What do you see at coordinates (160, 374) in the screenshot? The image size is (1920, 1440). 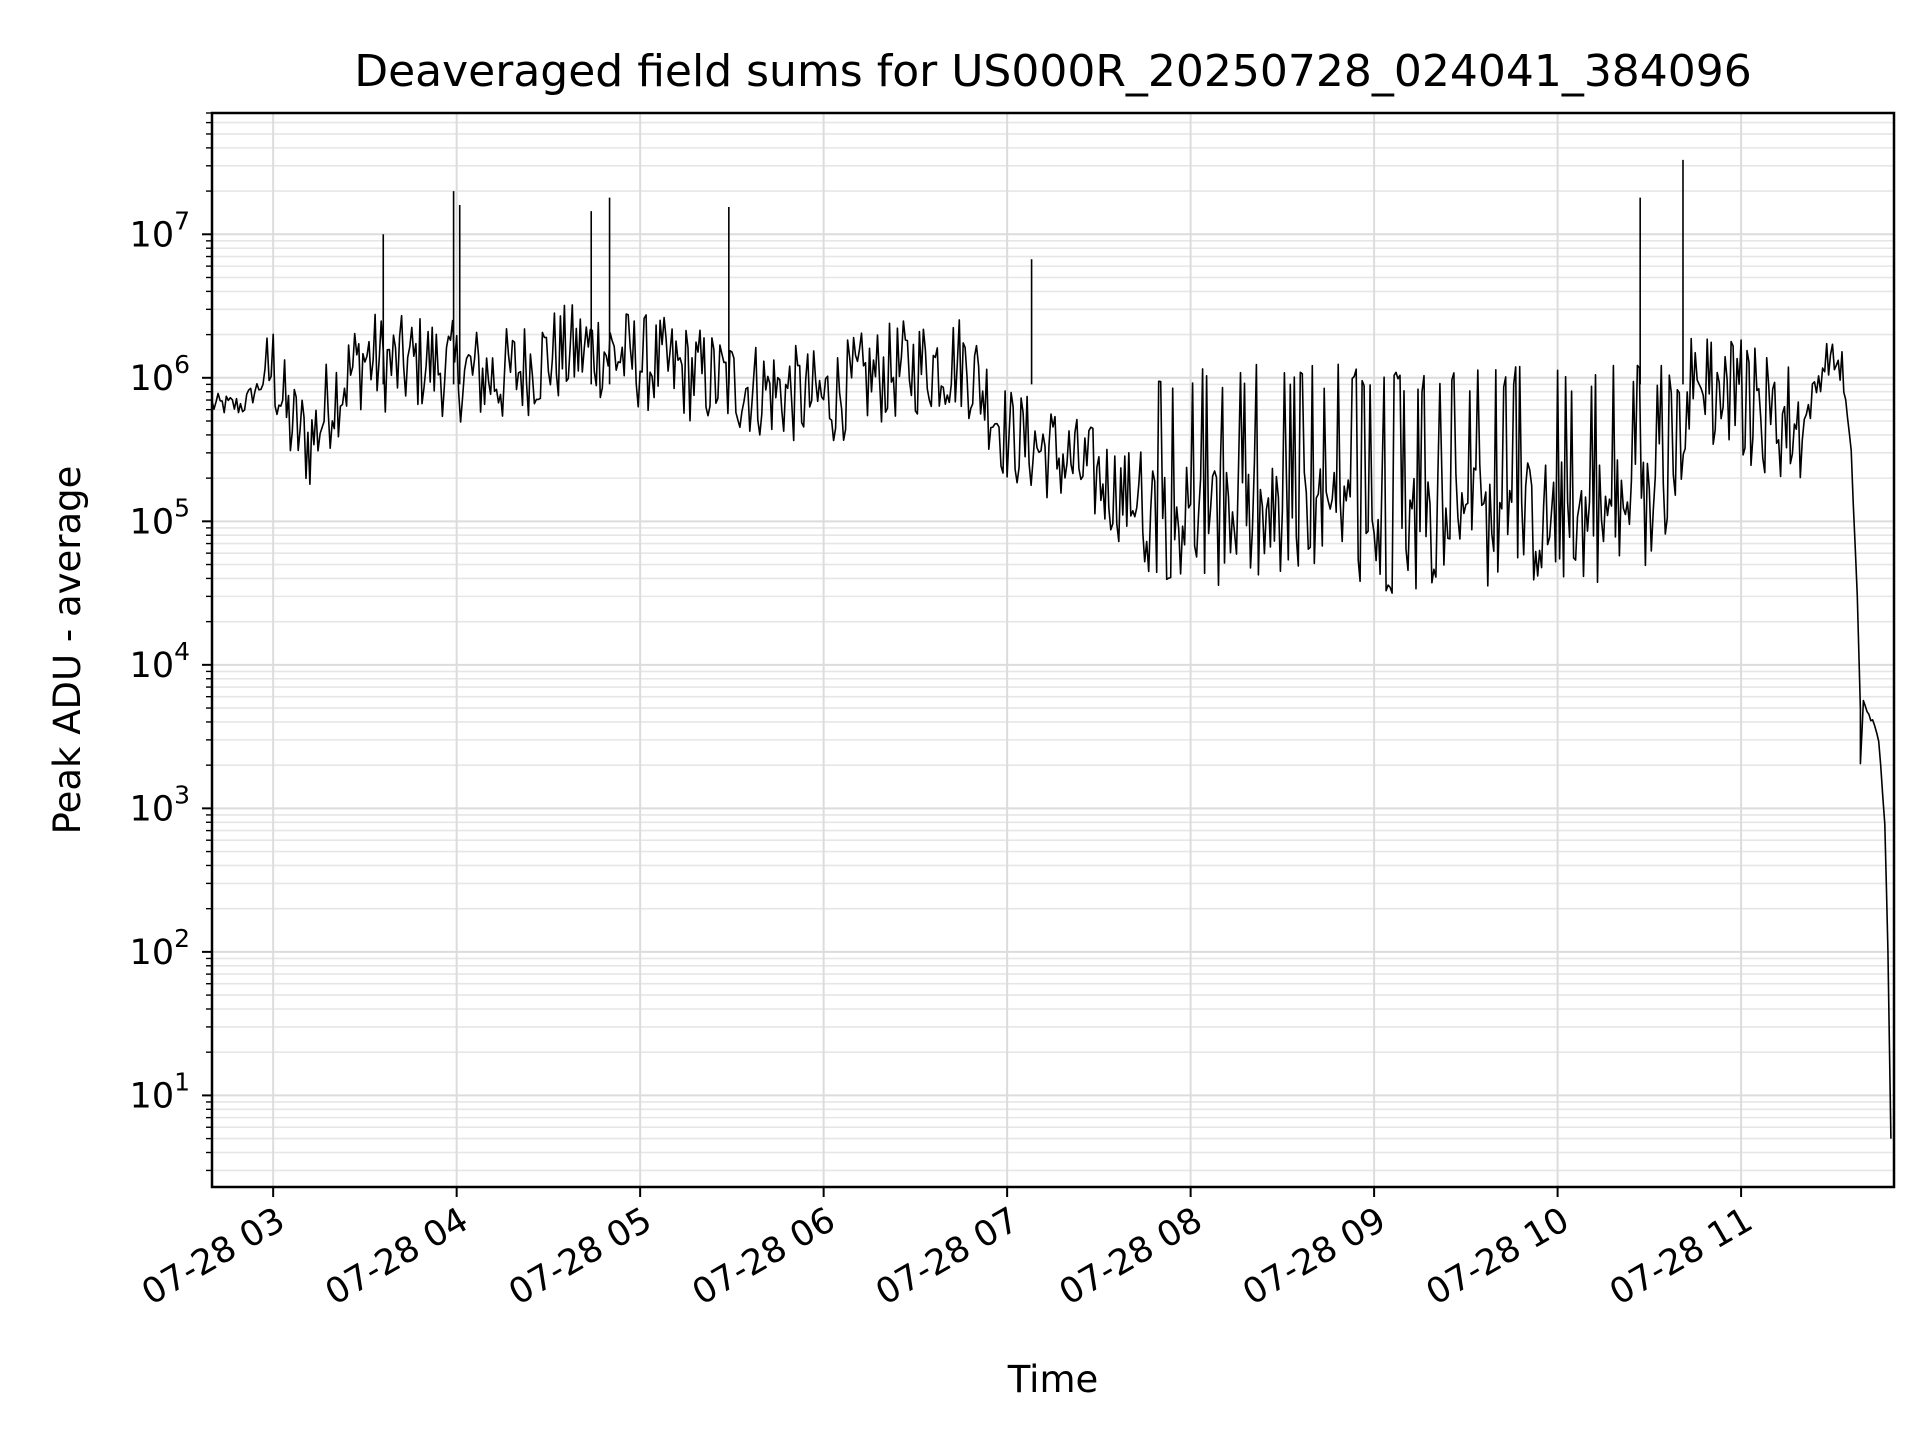 I see `y-tick-label: 10⁶` at bounding box center [160, 374].